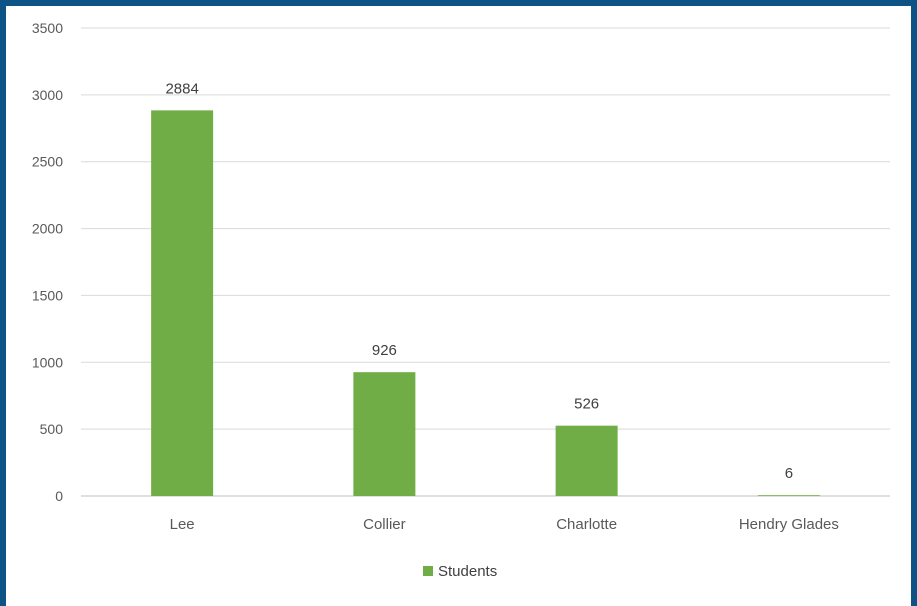 The image size is (917, 606). Describe the element at coordinates (789, 524) in the screenshot. I see `x-category-label: Hendry Glades` at that location.